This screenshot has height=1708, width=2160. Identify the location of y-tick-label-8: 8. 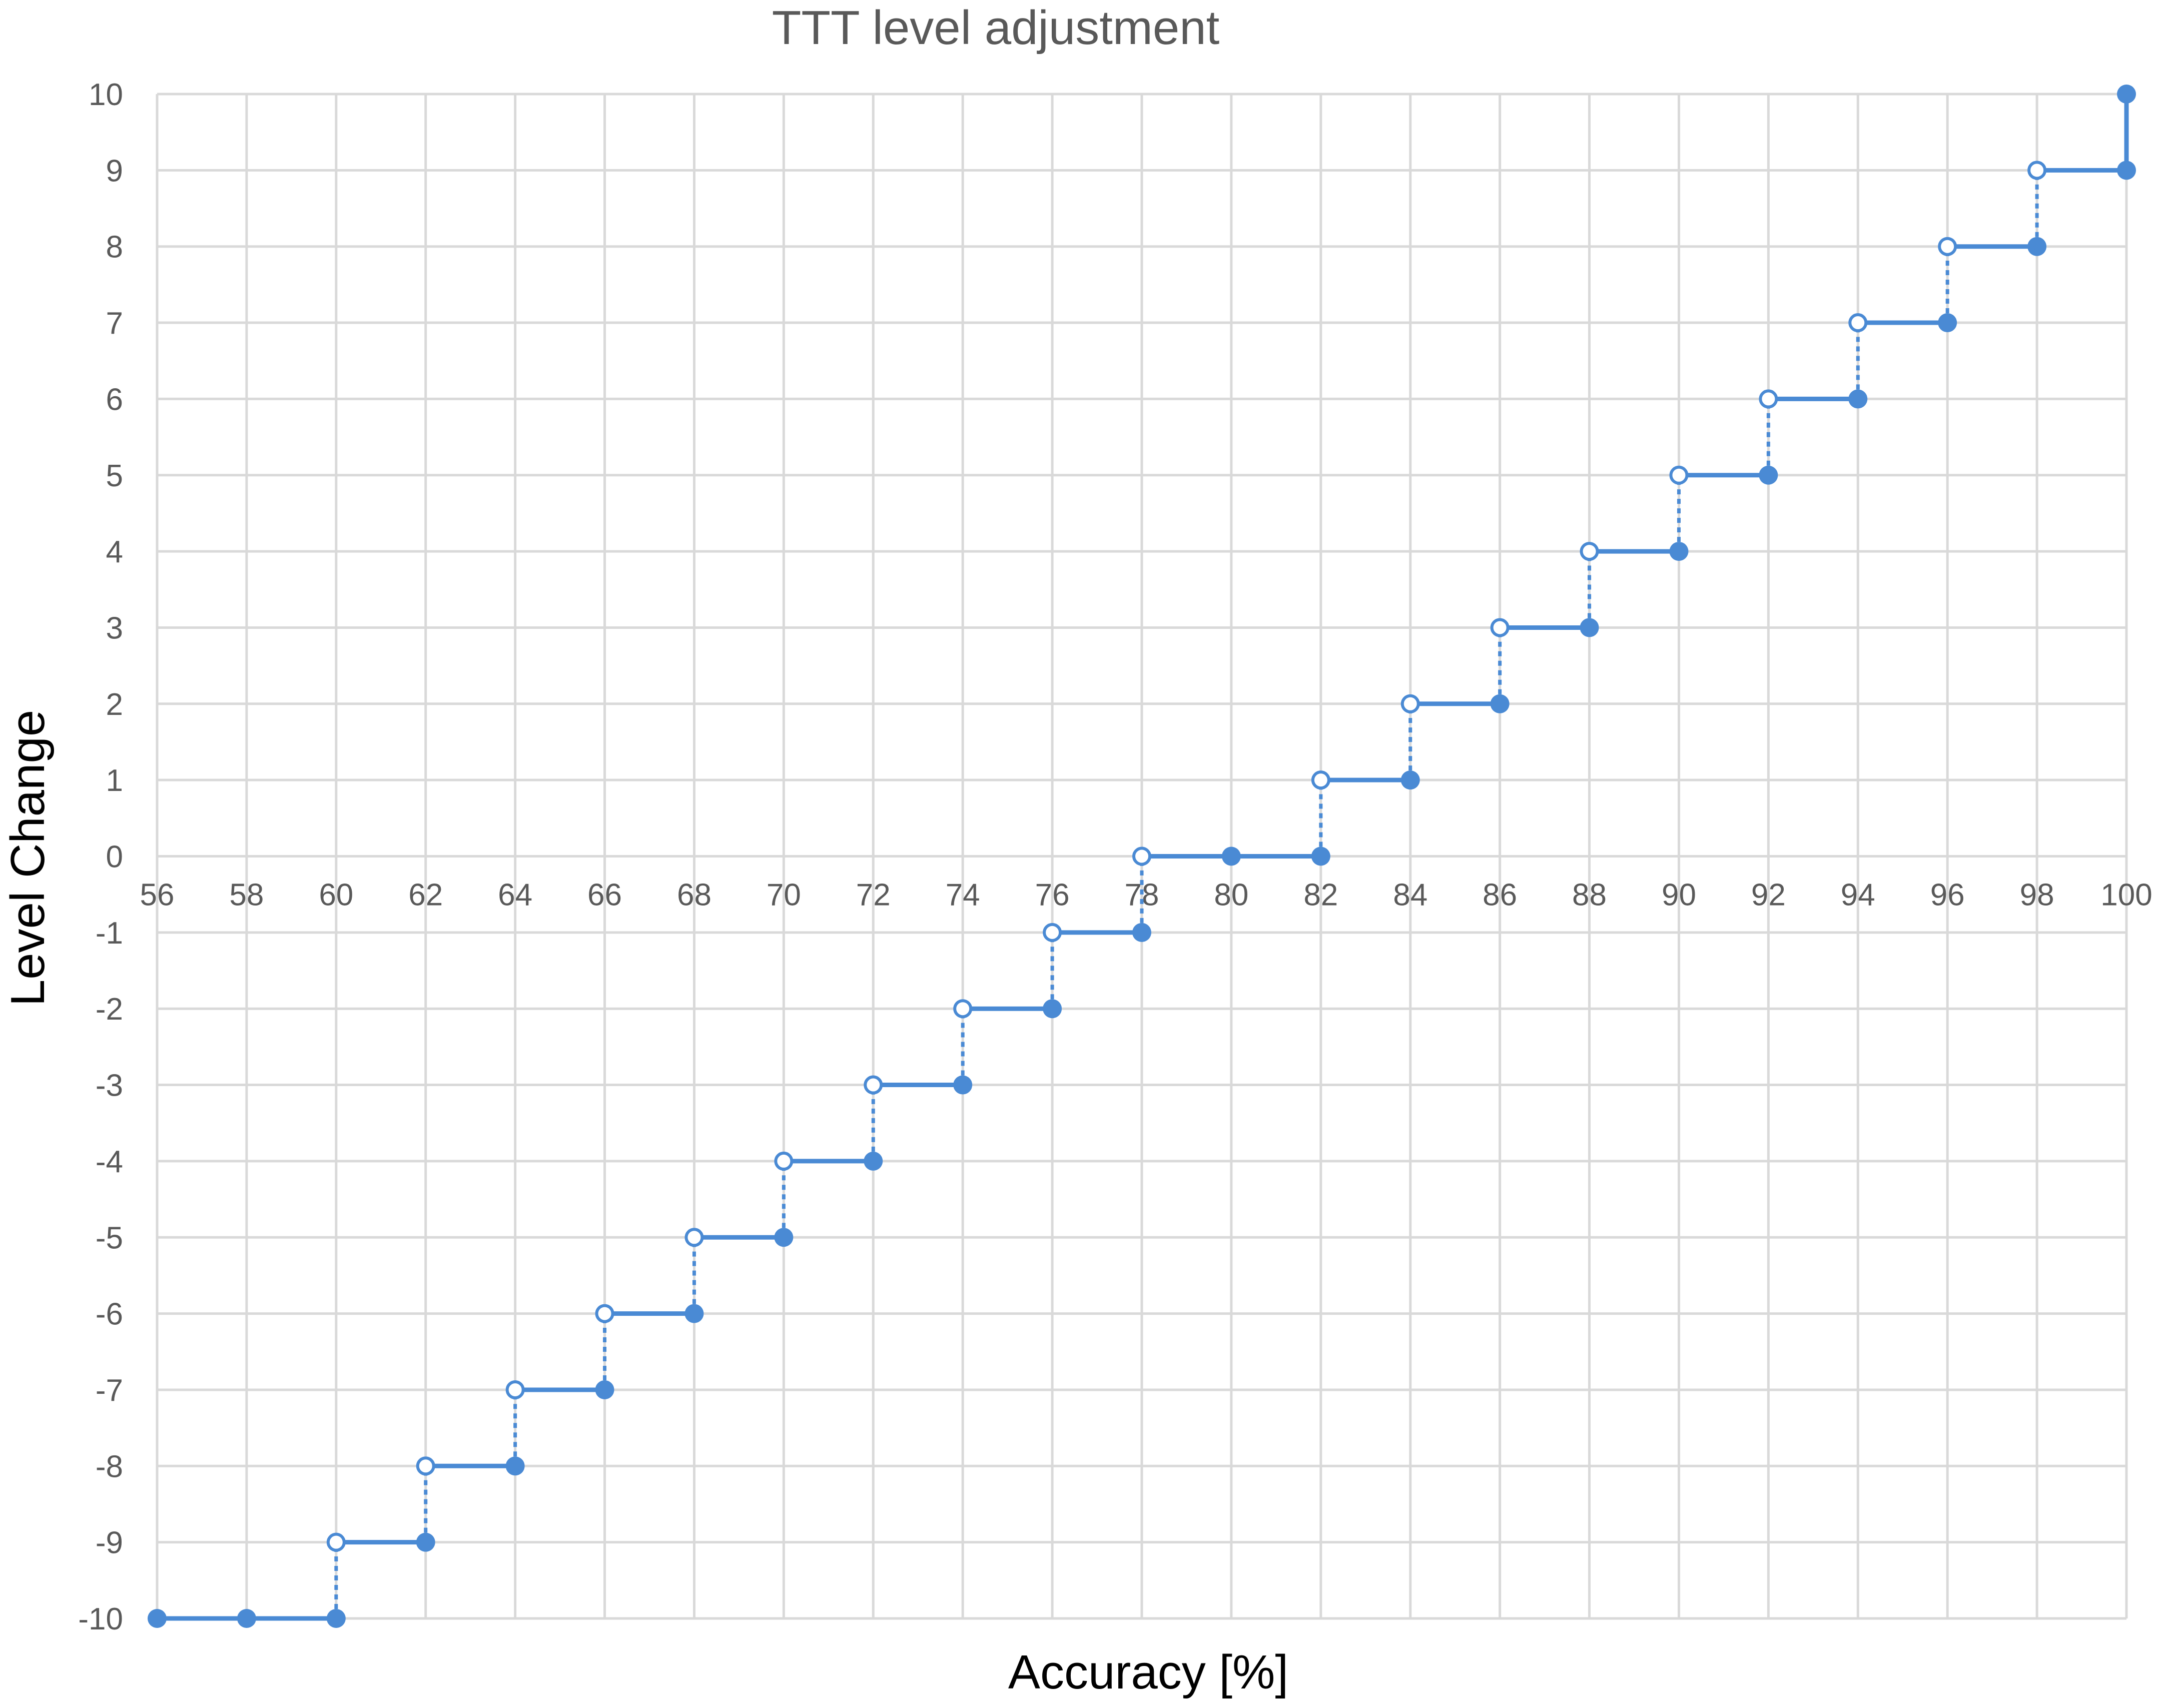
(114, 248).